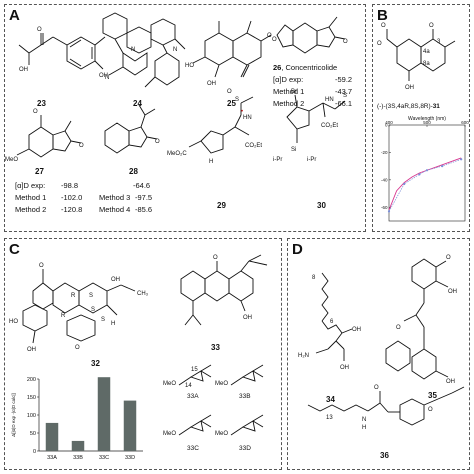 The image size is (474, 474). I want to click on compound-26-name: , Concentricolide, so click(309, 67).